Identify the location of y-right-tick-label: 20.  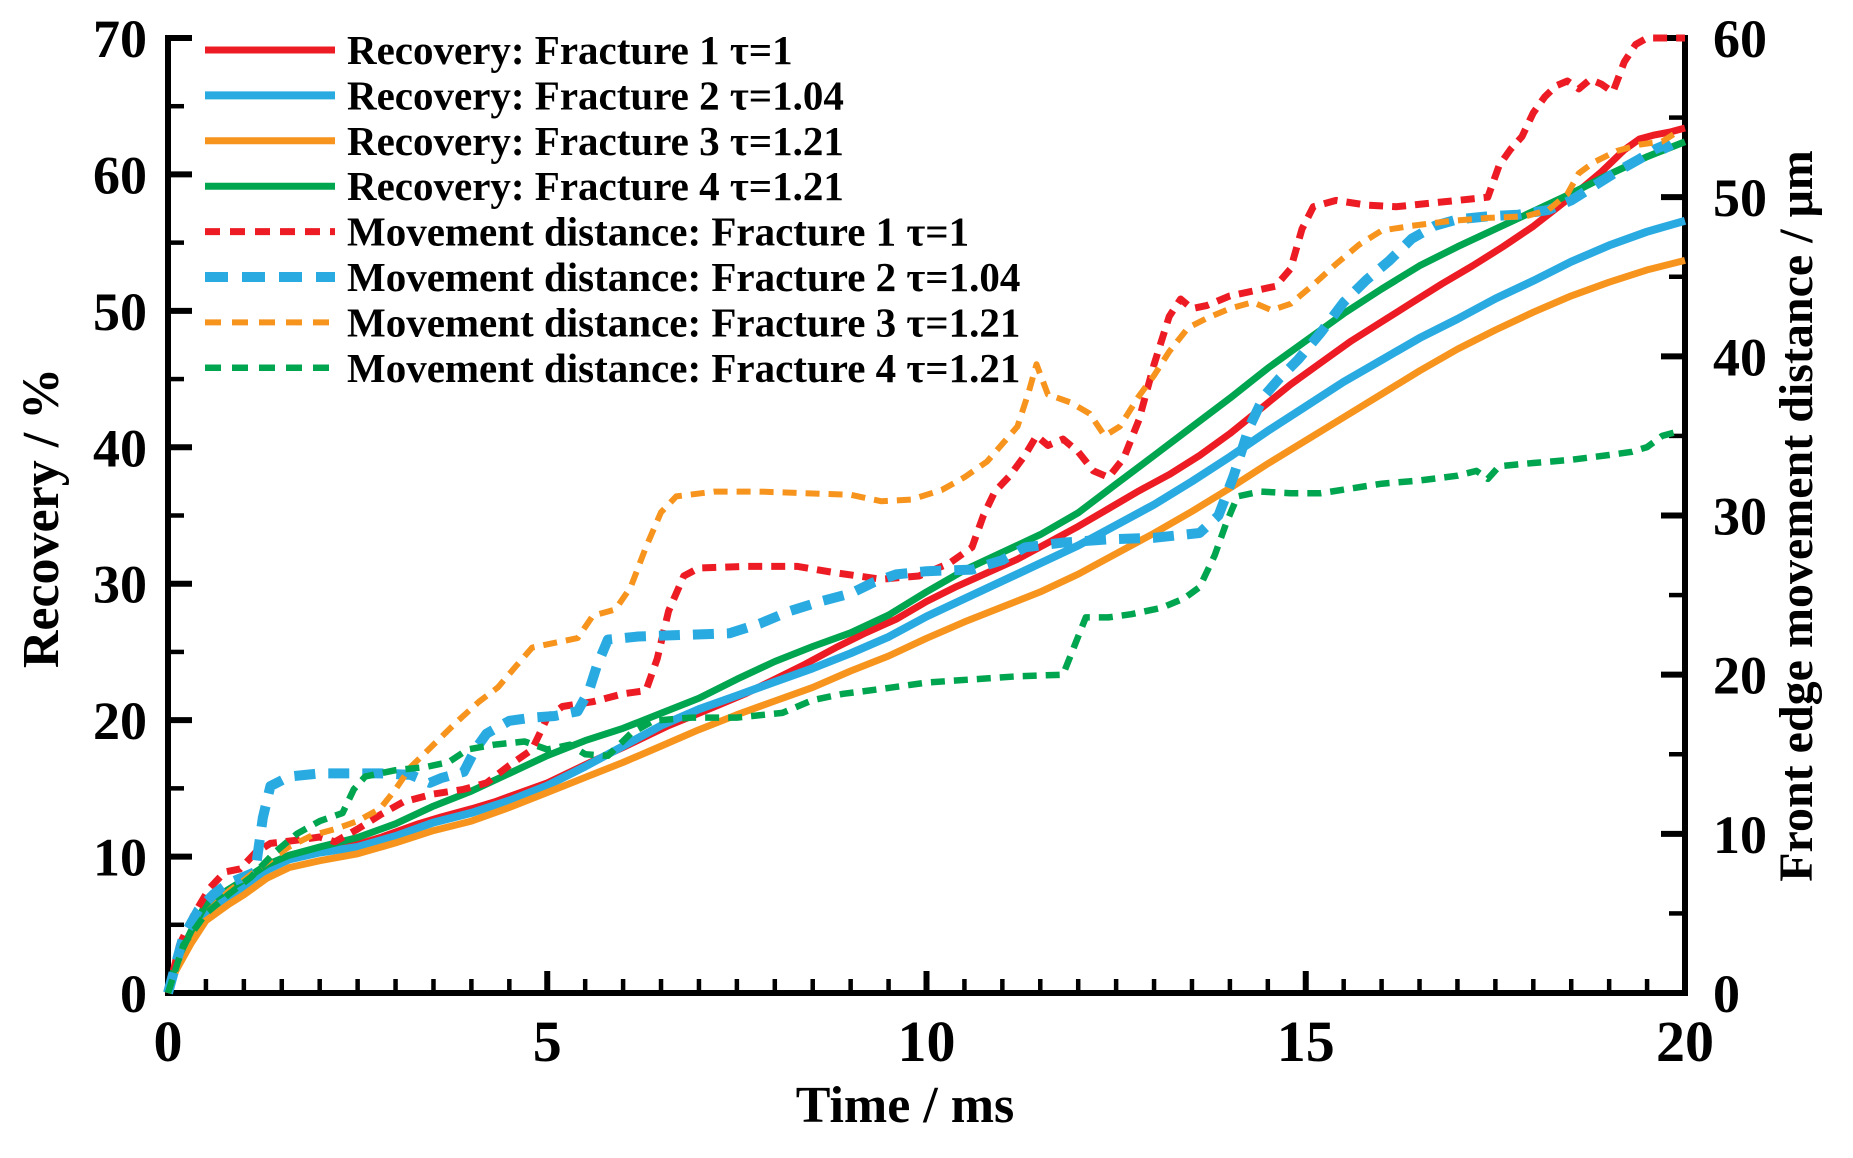
(1740, 676).